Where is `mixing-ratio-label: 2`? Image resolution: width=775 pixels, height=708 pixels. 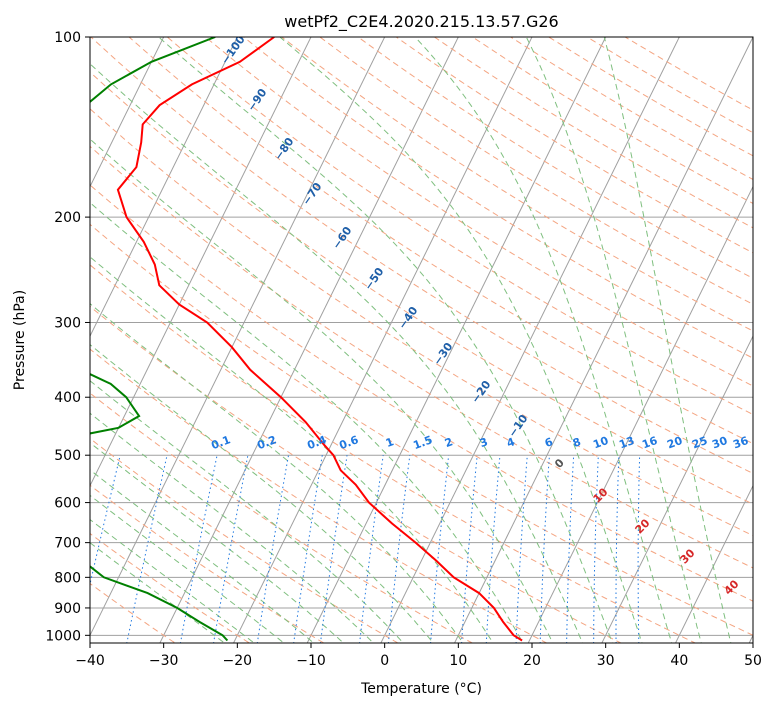 mixing-ratio-label: 2 is located at coordinates (449, 442).